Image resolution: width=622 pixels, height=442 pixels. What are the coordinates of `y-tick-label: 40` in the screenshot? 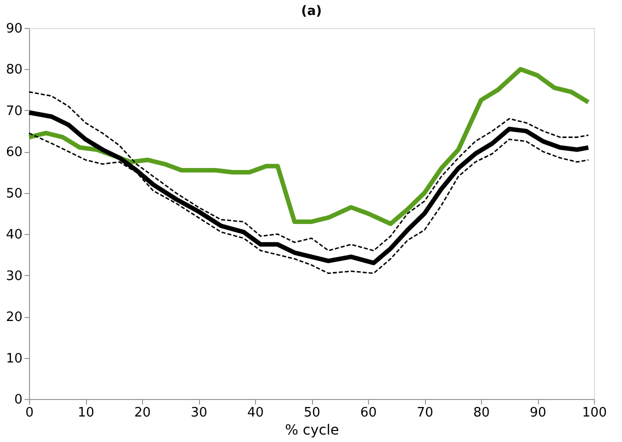 It's located at (14, 235).